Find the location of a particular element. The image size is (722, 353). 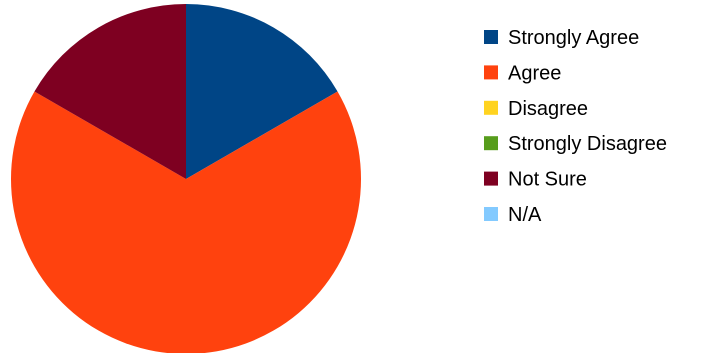

legend-swatch-agree is located at coordinates (491, 72).